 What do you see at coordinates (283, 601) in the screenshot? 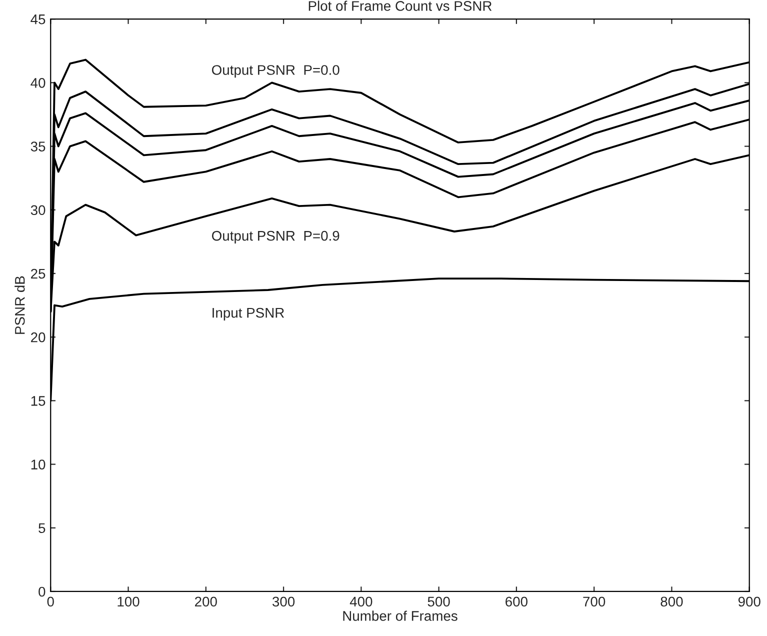
I see `x-tick-label: 300` at bounding box center [283, 601].